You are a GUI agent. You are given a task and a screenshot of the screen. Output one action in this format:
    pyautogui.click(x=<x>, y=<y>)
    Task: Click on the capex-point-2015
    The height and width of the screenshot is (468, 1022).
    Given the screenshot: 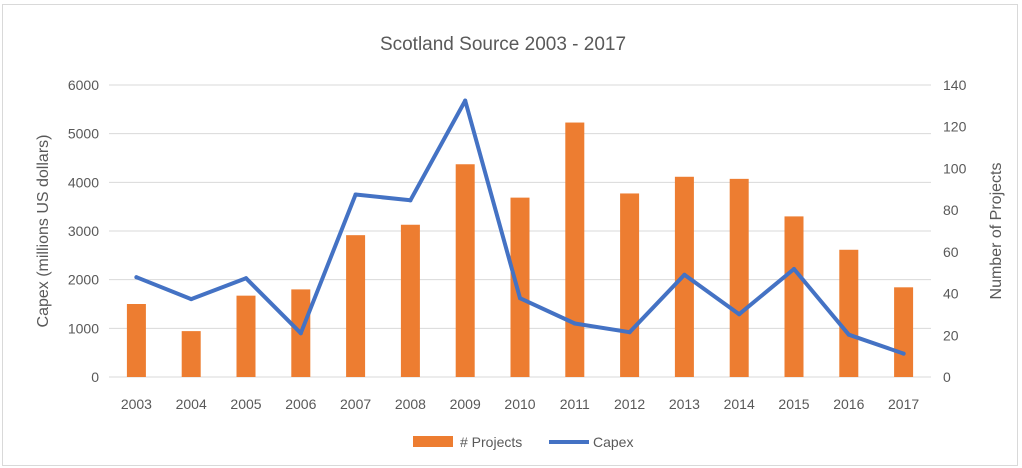 What is the action you would take?
    pyautogui.click(x=794, y=268)
    